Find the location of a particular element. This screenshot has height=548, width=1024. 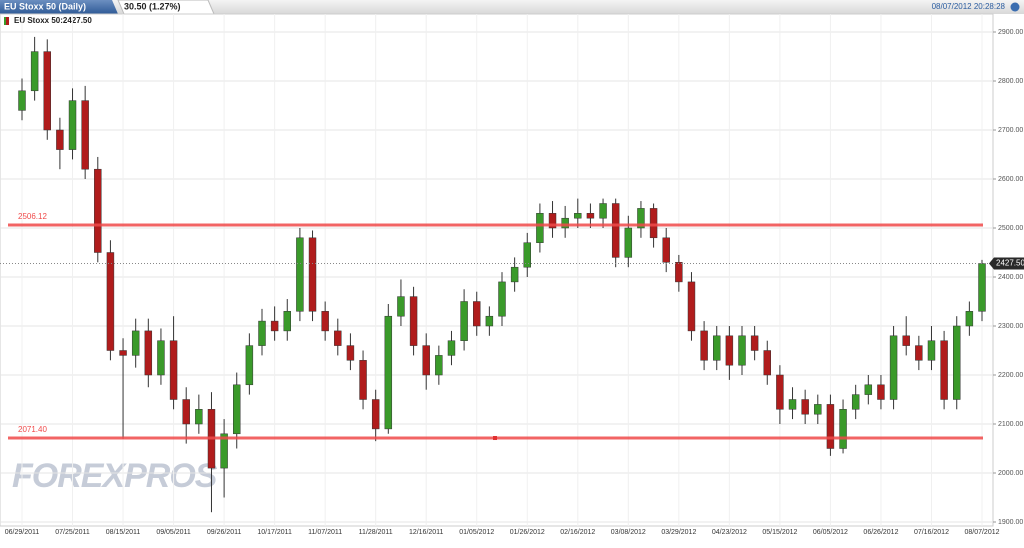

x-tick-label: 01/05/2012 is located at coordinates (476, 532).